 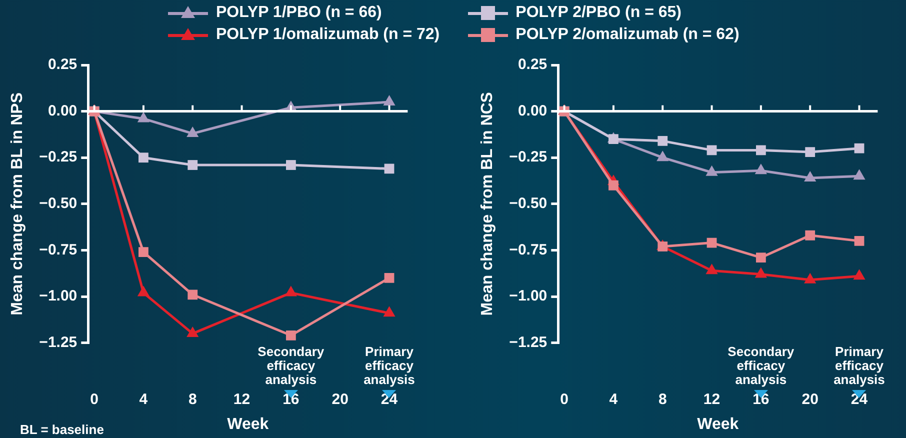 I want to click on y-axis-title: Mean change from BL in NCS, so click(x=487, y=204).